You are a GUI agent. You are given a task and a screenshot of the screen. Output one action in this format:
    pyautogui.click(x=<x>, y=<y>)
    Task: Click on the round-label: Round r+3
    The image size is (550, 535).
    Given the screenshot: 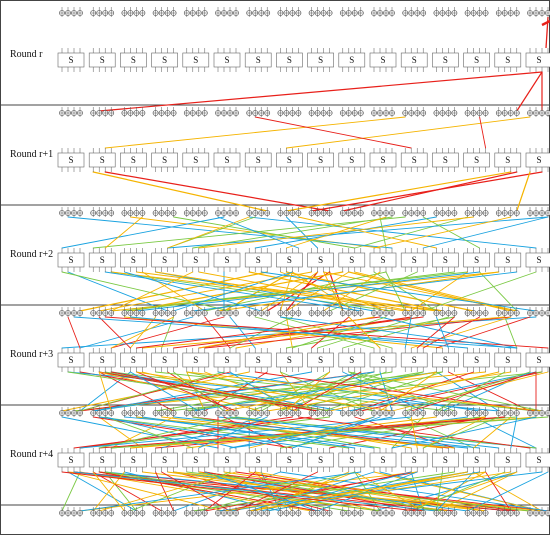 What is the action you would take?
    pyautogui.click(x=31, y=354)
    